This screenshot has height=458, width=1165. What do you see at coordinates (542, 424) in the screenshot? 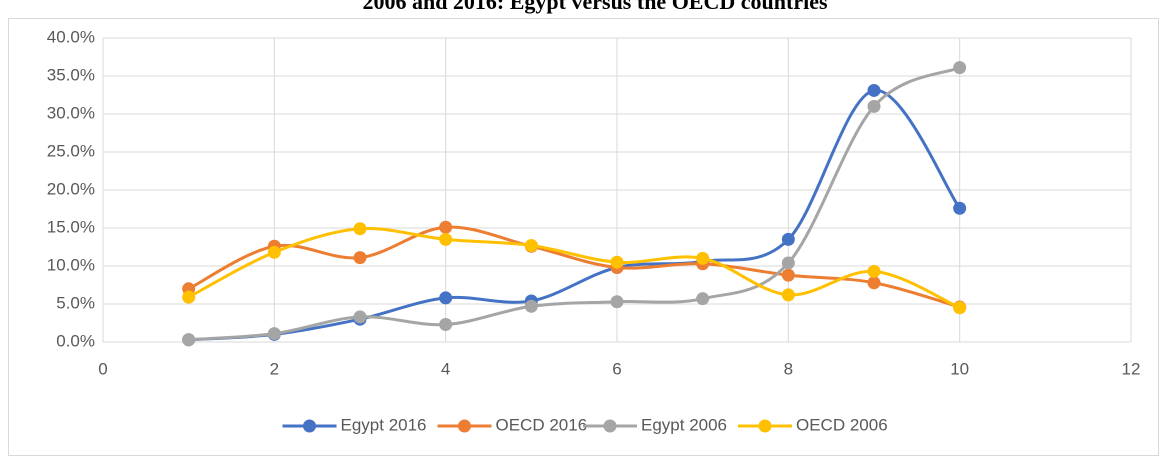
I see `legend-label: OECD 2016` at bounding box center [542, 424].